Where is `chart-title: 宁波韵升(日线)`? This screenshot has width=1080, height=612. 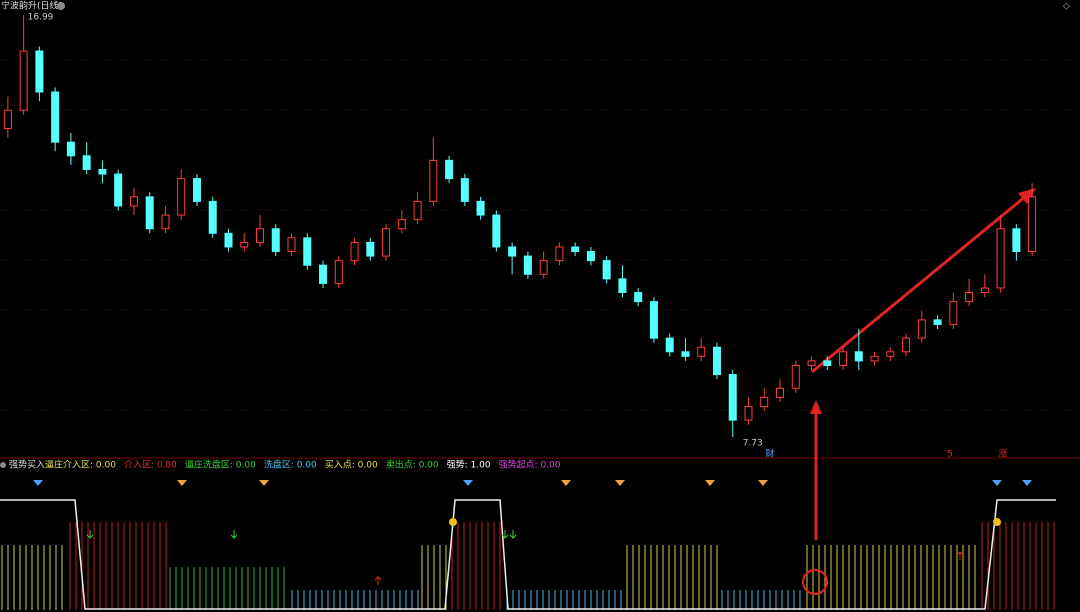
chart-title: 宁波韵升(日线) is located at coordinates (31, 6).